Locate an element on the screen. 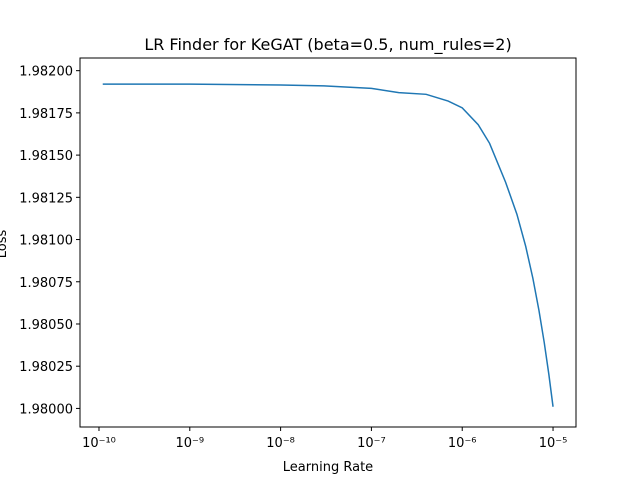 The width and height of the screenshot is (640, 480). x-tick-label: 10⁻⁵ is located at coordinates (553, 443).